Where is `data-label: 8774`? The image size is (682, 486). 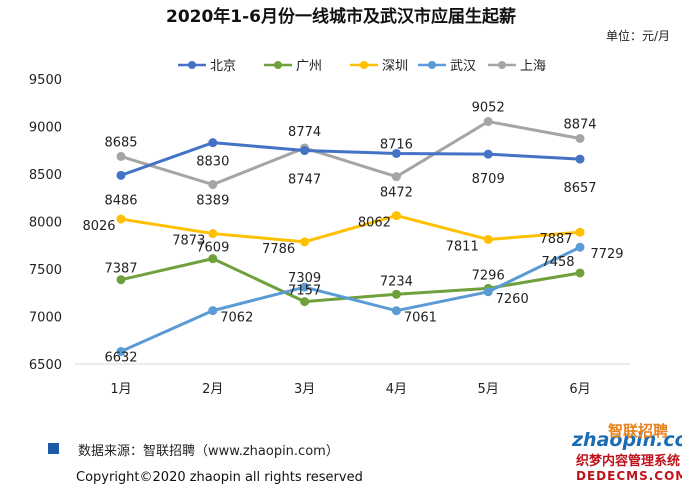 data-label: 8774 is located at coordinates (304, 132).